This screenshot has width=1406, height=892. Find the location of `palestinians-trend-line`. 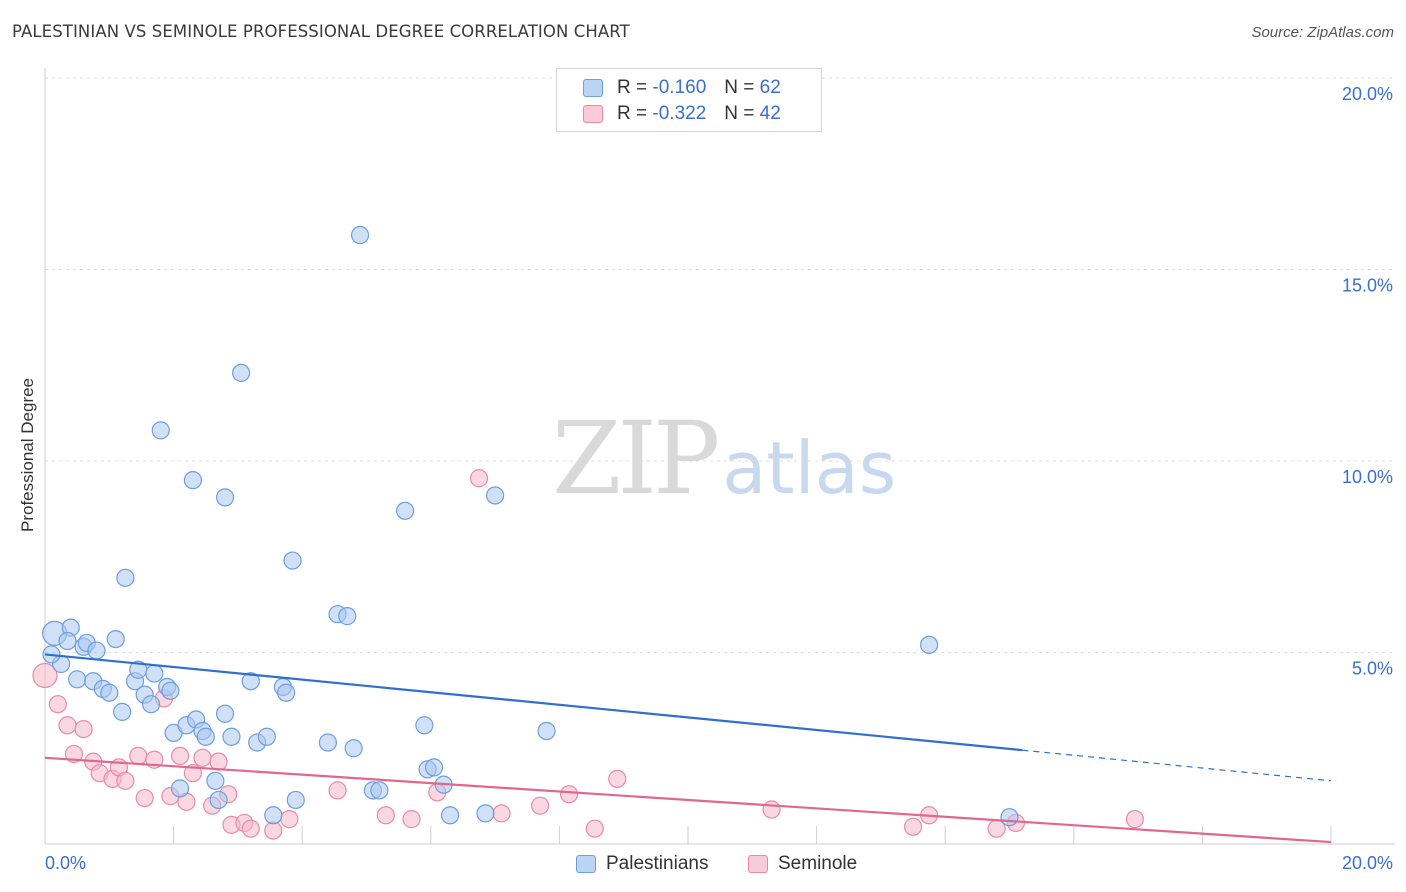

palestinians-trend-line is located at coordinates (533, 702).